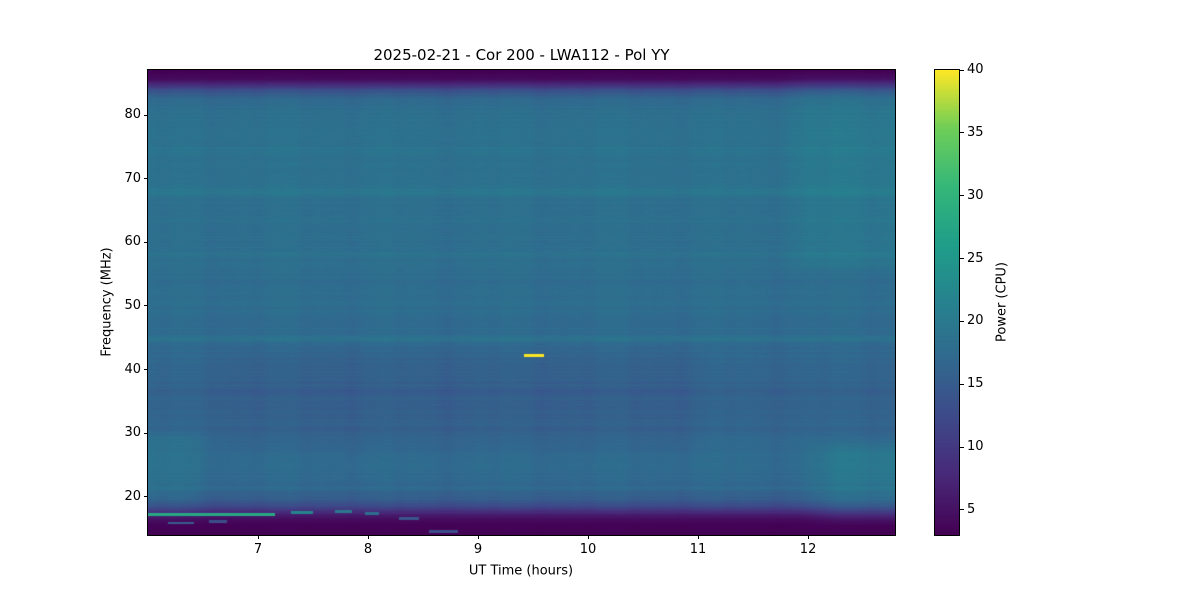  Describe the element at coordinates (368, 549) in the screenshot. I see `x-tick-label: 8` at that location.